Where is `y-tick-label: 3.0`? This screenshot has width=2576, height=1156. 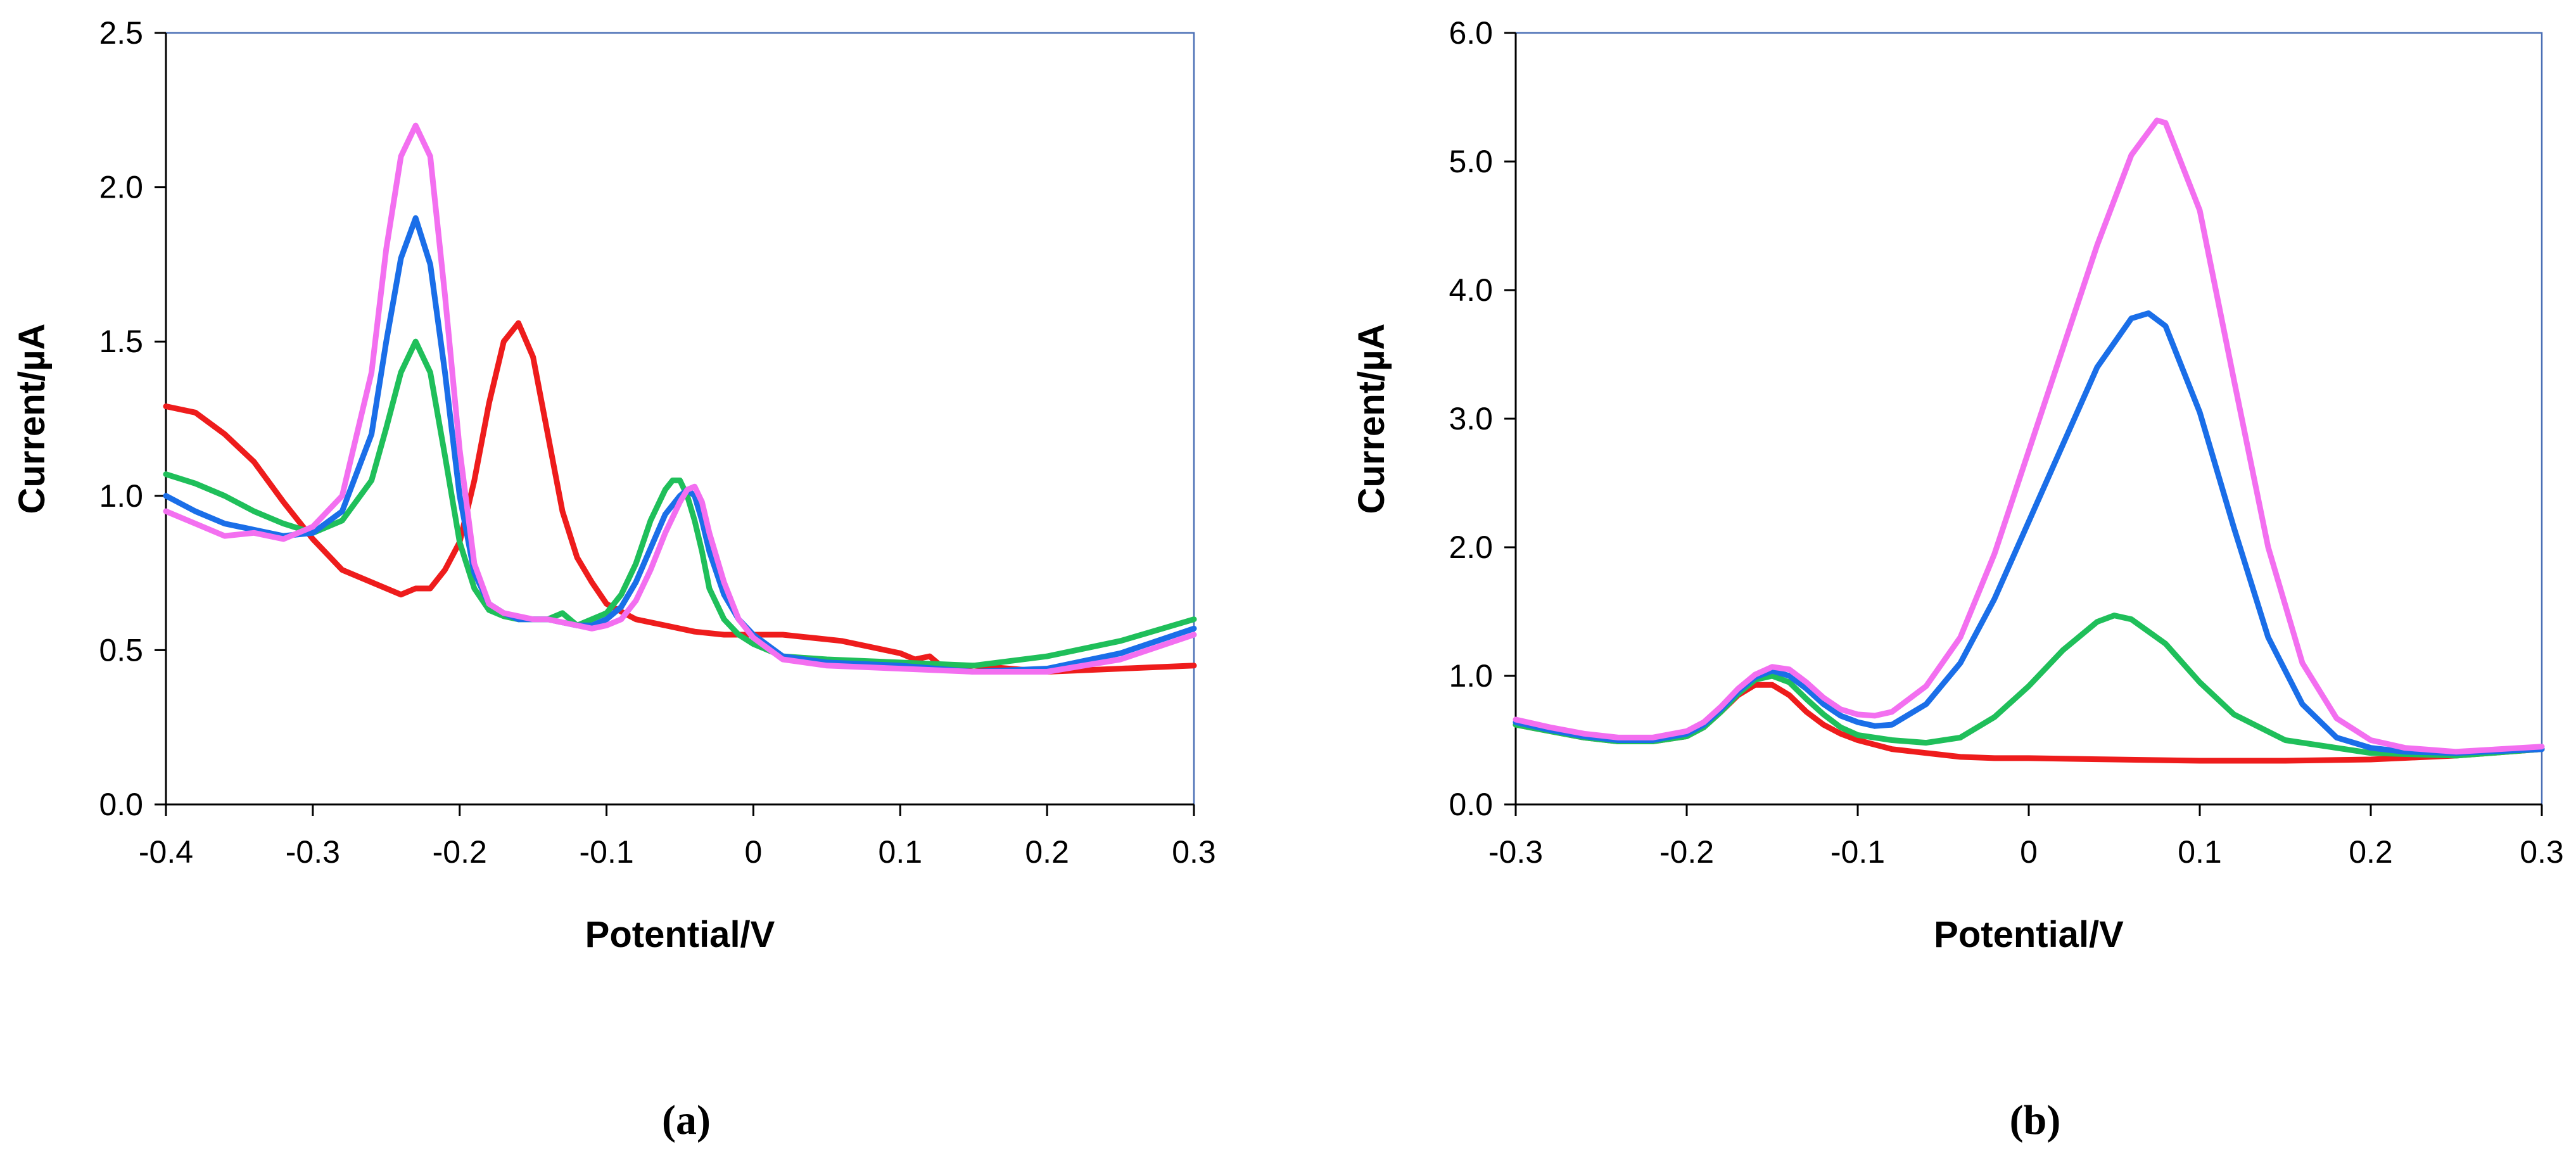 y-tick-label: 3.0 is located at coordinates (1471, 418).